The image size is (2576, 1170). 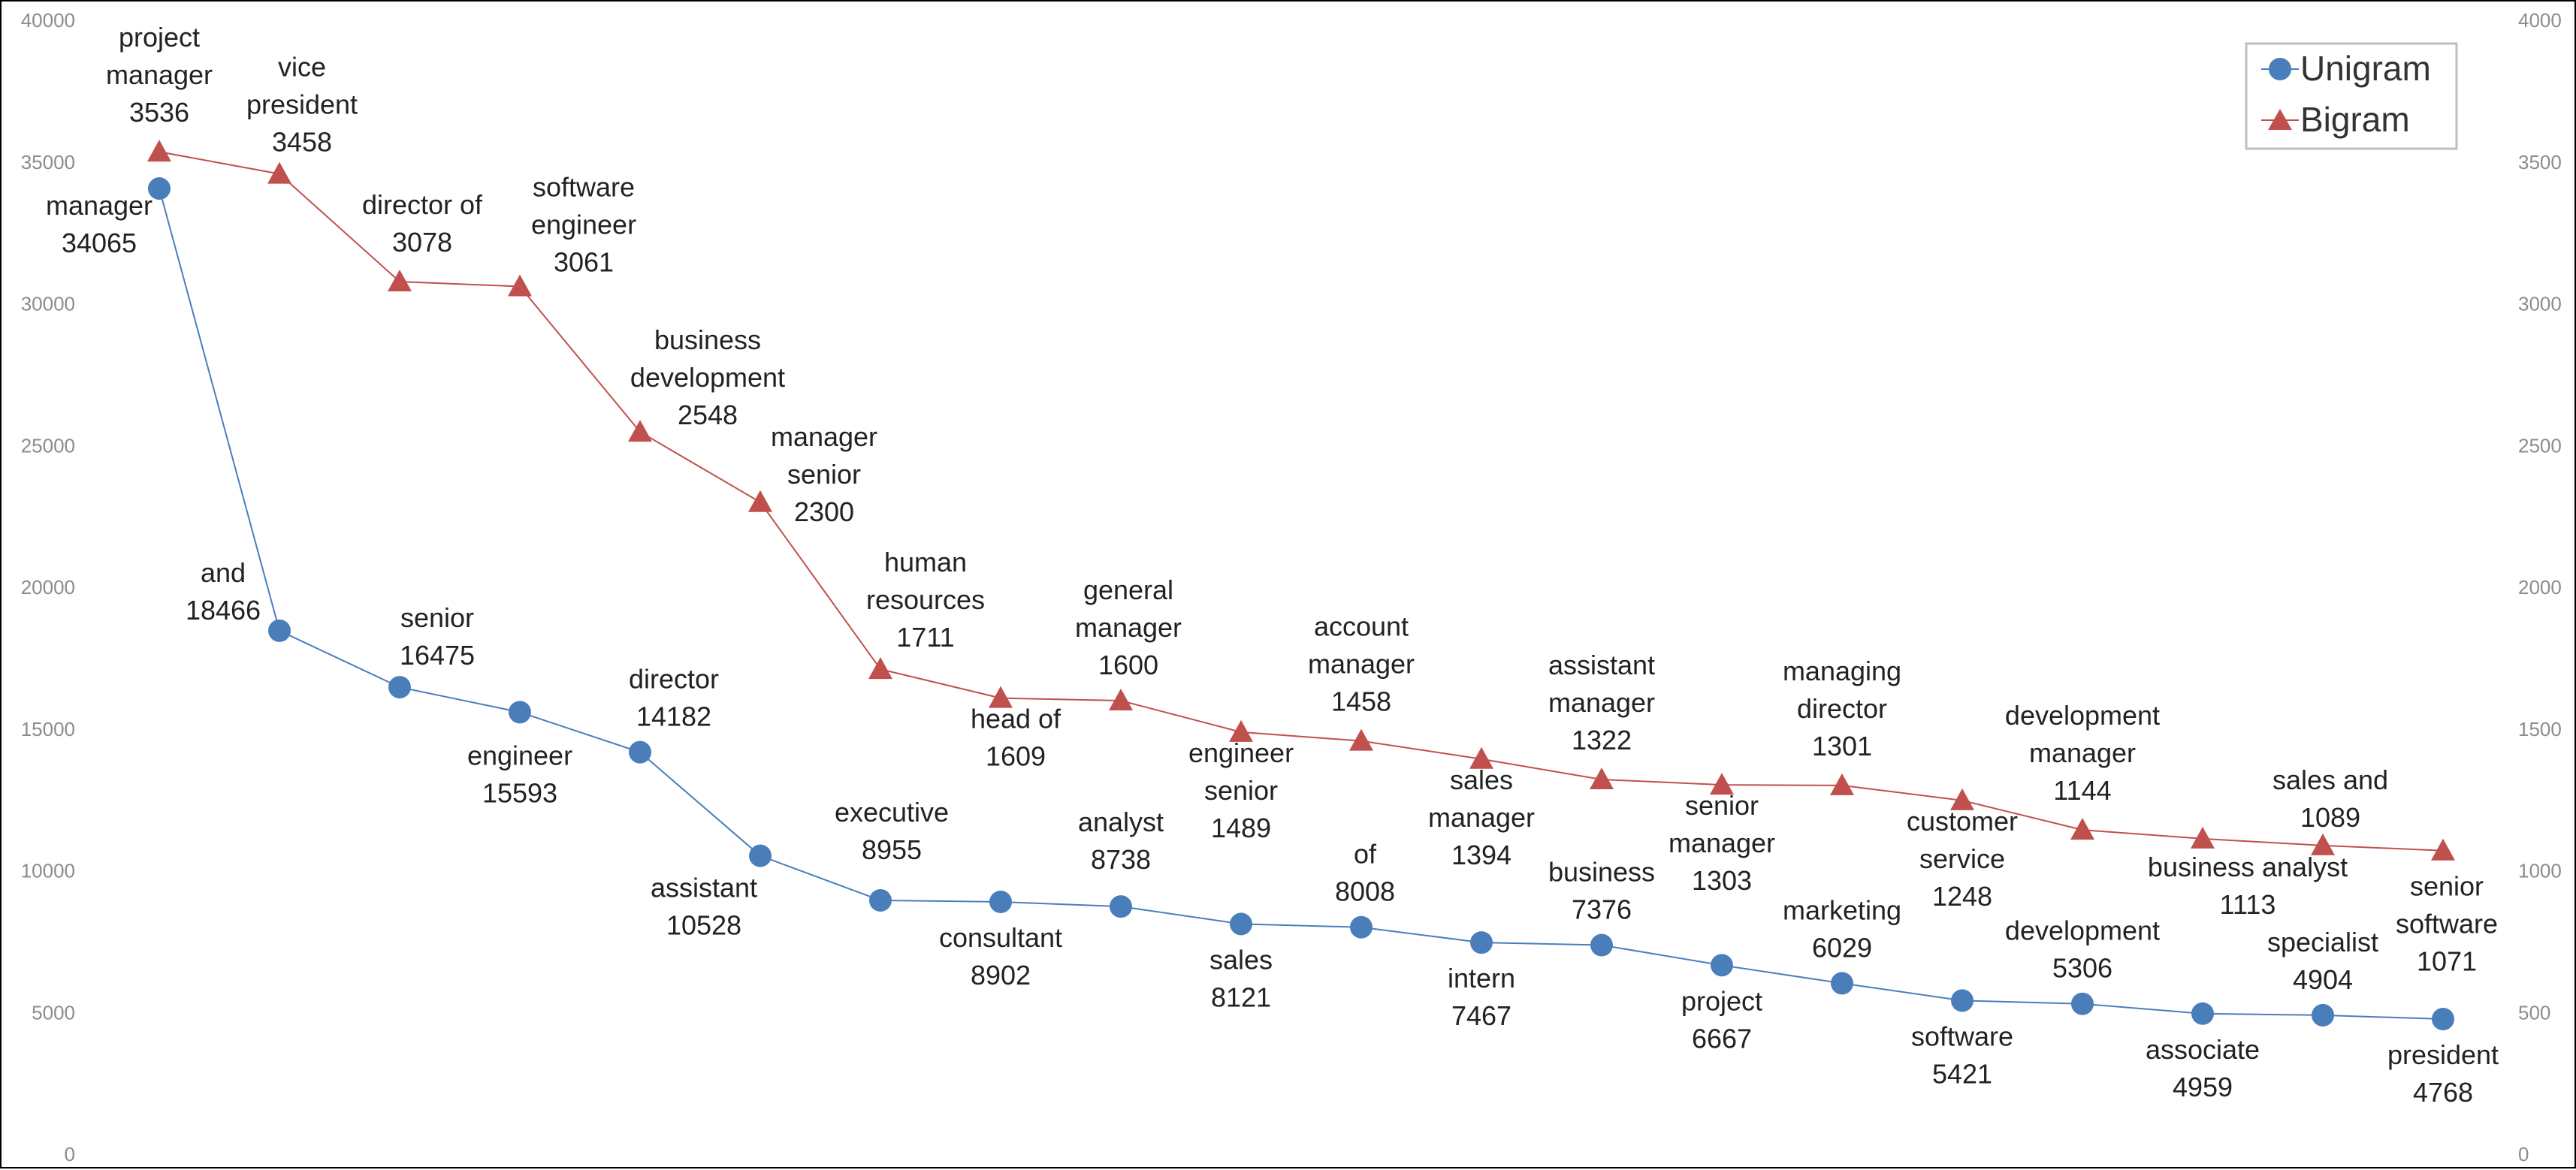 What do you see at coordinates (892, 831) in the screenshot?
I see `unigram-point-6-label: executive 8955` at bounding box center [892, 831].